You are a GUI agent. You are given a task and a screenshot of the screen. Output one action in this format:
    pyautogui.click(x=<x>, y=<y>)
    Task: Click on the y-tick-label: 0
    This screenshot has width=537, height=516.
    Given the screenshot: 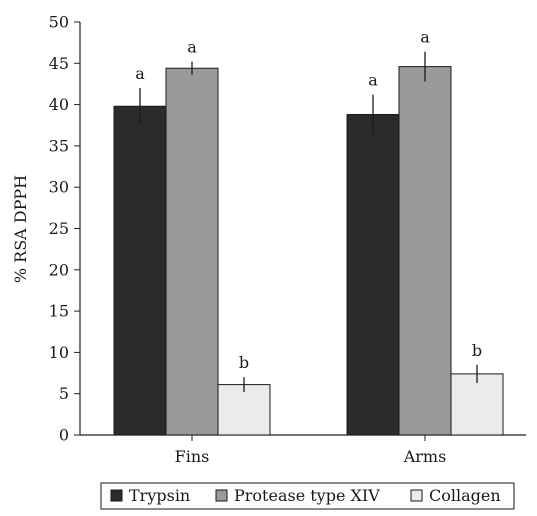 What is the action you would take?
    pyautogui.click(x=64, y=435)
    